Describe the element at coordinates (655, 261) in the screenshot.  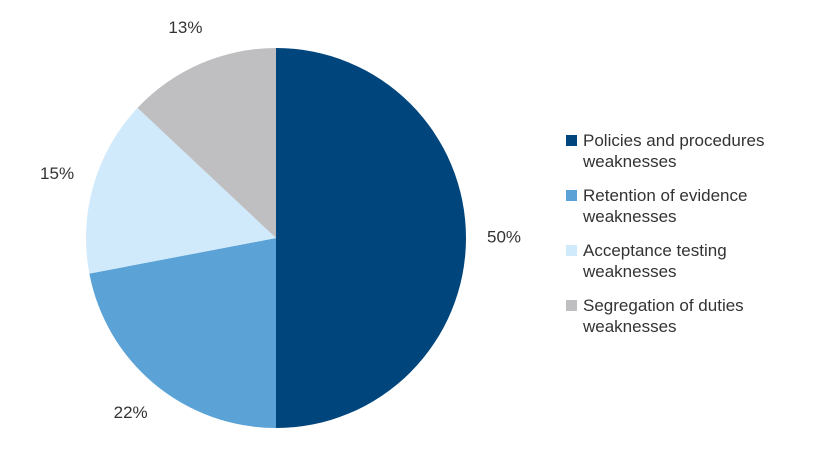
I see `legend-label: Acceptance testing weaknesses` at that location.